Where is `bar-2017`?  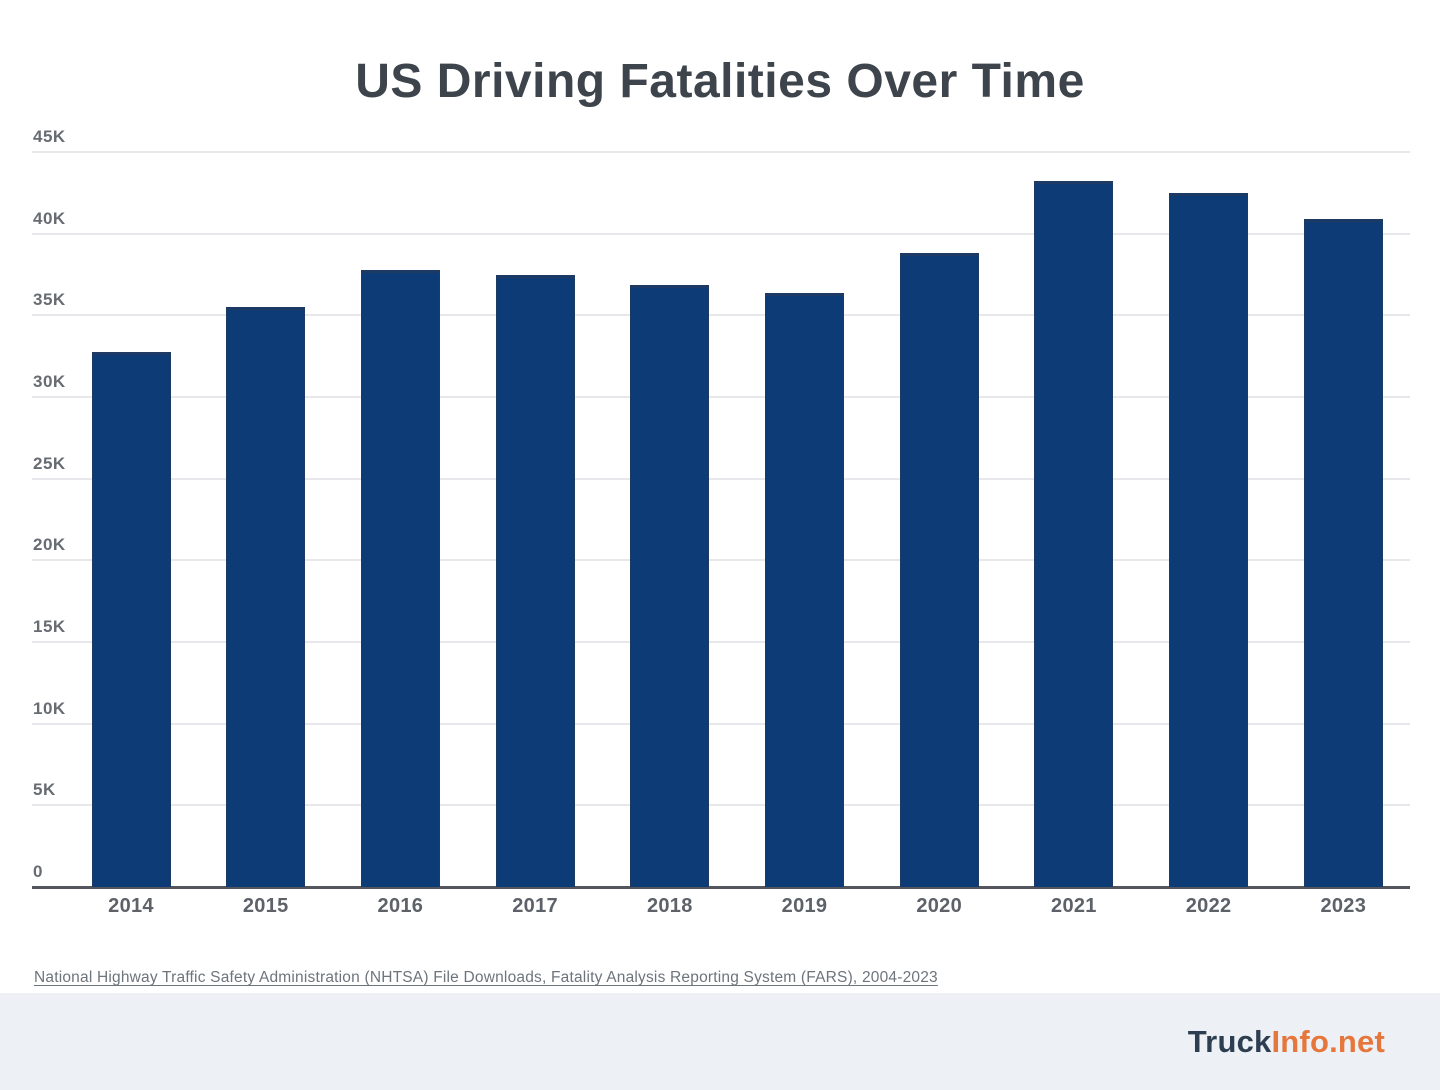
bar-2017 is located at coordinates (535, 580).